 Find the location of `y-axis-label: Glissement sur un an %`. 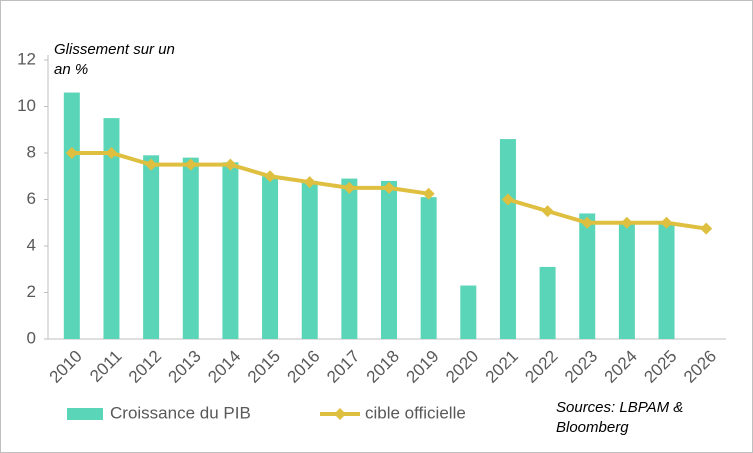

y-axis-label: Glissement sur un an % is located at coordinates (114, 59).